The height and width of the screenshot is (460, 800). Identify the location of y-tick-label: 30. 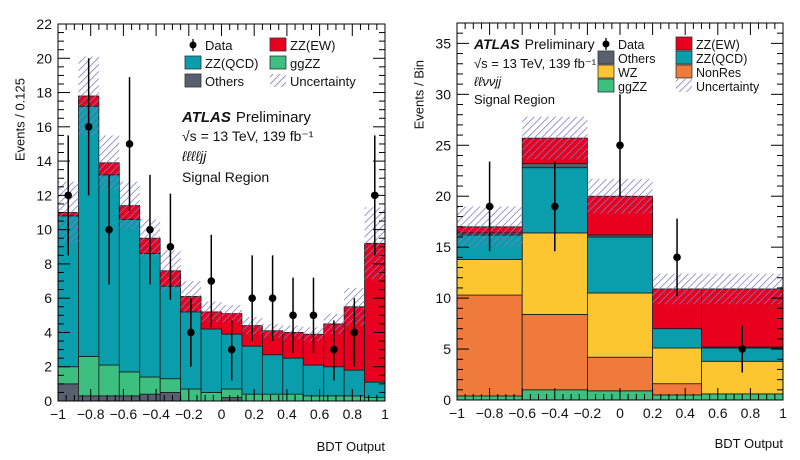
(443, 94).